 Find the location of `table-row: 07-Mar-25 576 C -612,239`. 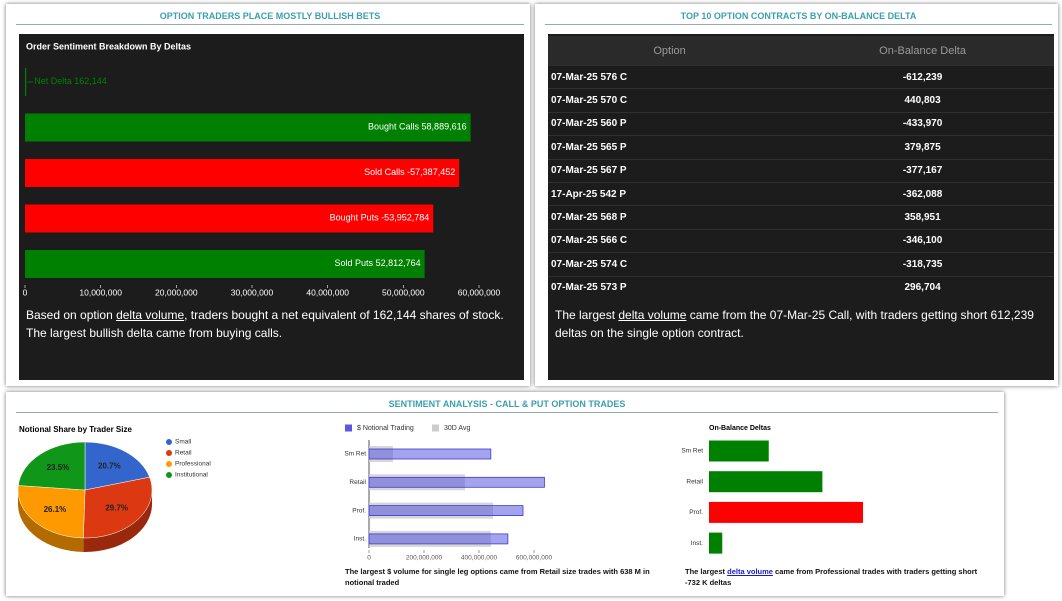

table-row: 07-Mar-25 576 C -612,239 is located at coordinates (801, 76).